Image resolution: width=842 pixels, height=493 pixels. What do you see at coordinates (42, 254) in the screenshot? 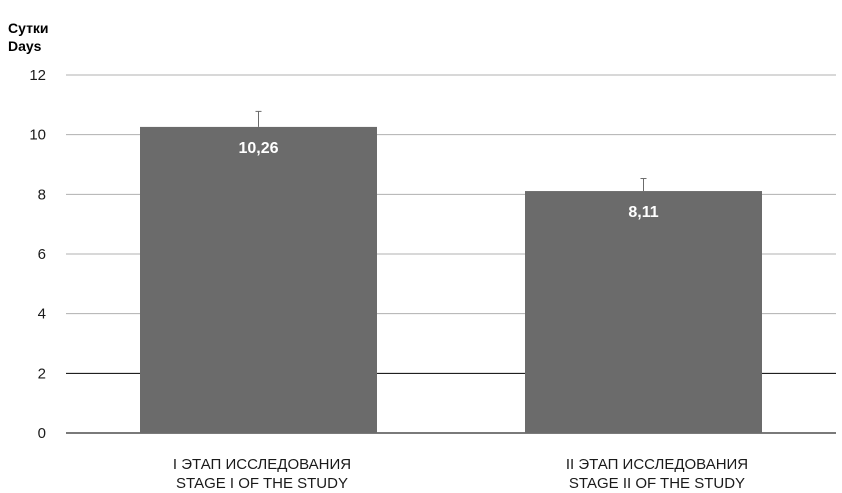
I see `y-tick-label: 6` at bounding box center [42, 254].